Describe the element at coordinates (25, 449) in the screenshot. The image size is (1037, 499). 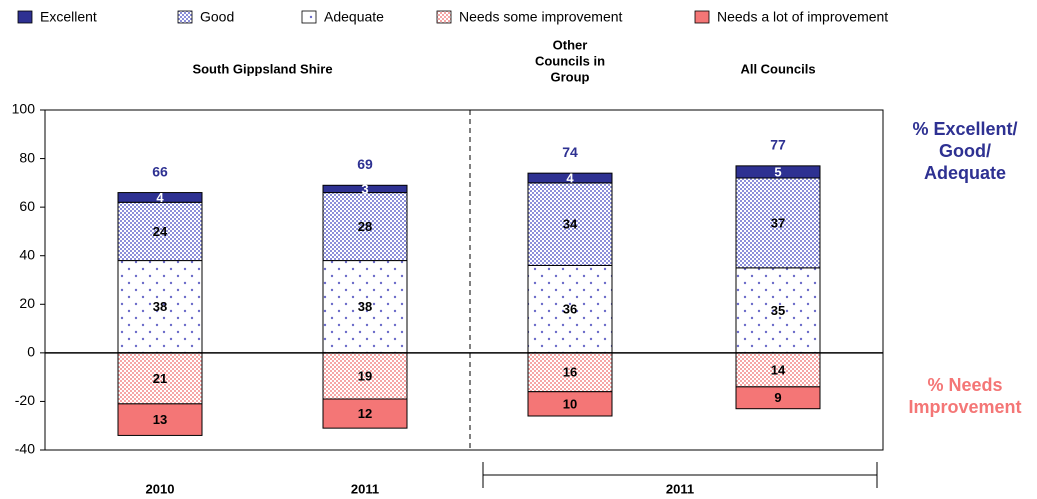
I see `y-tick-label: -40` at that location.